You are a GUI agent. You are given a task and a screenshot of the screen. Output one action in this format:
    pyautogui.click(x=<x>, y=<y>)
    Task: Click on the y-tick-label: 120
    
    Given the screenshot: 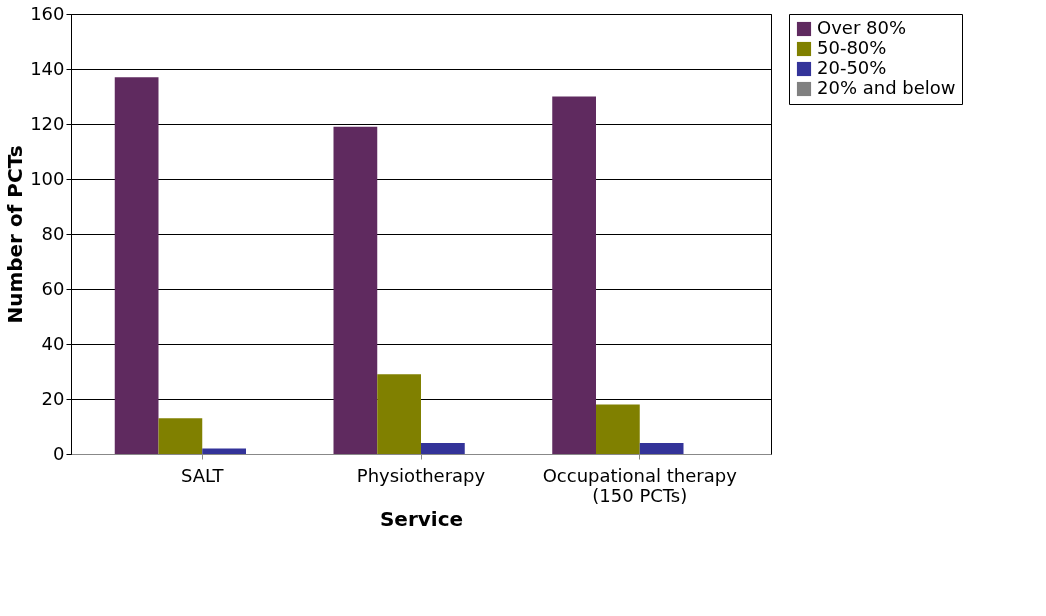 What is the action you would take?
    pyautogui.click(x=47, y=123)
    